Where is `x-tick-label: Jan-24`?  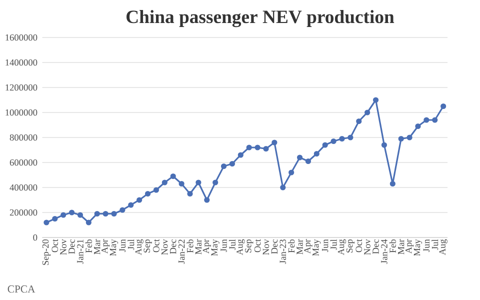 x-tick-label: Jan-24 is located at coordinates (384, 251).